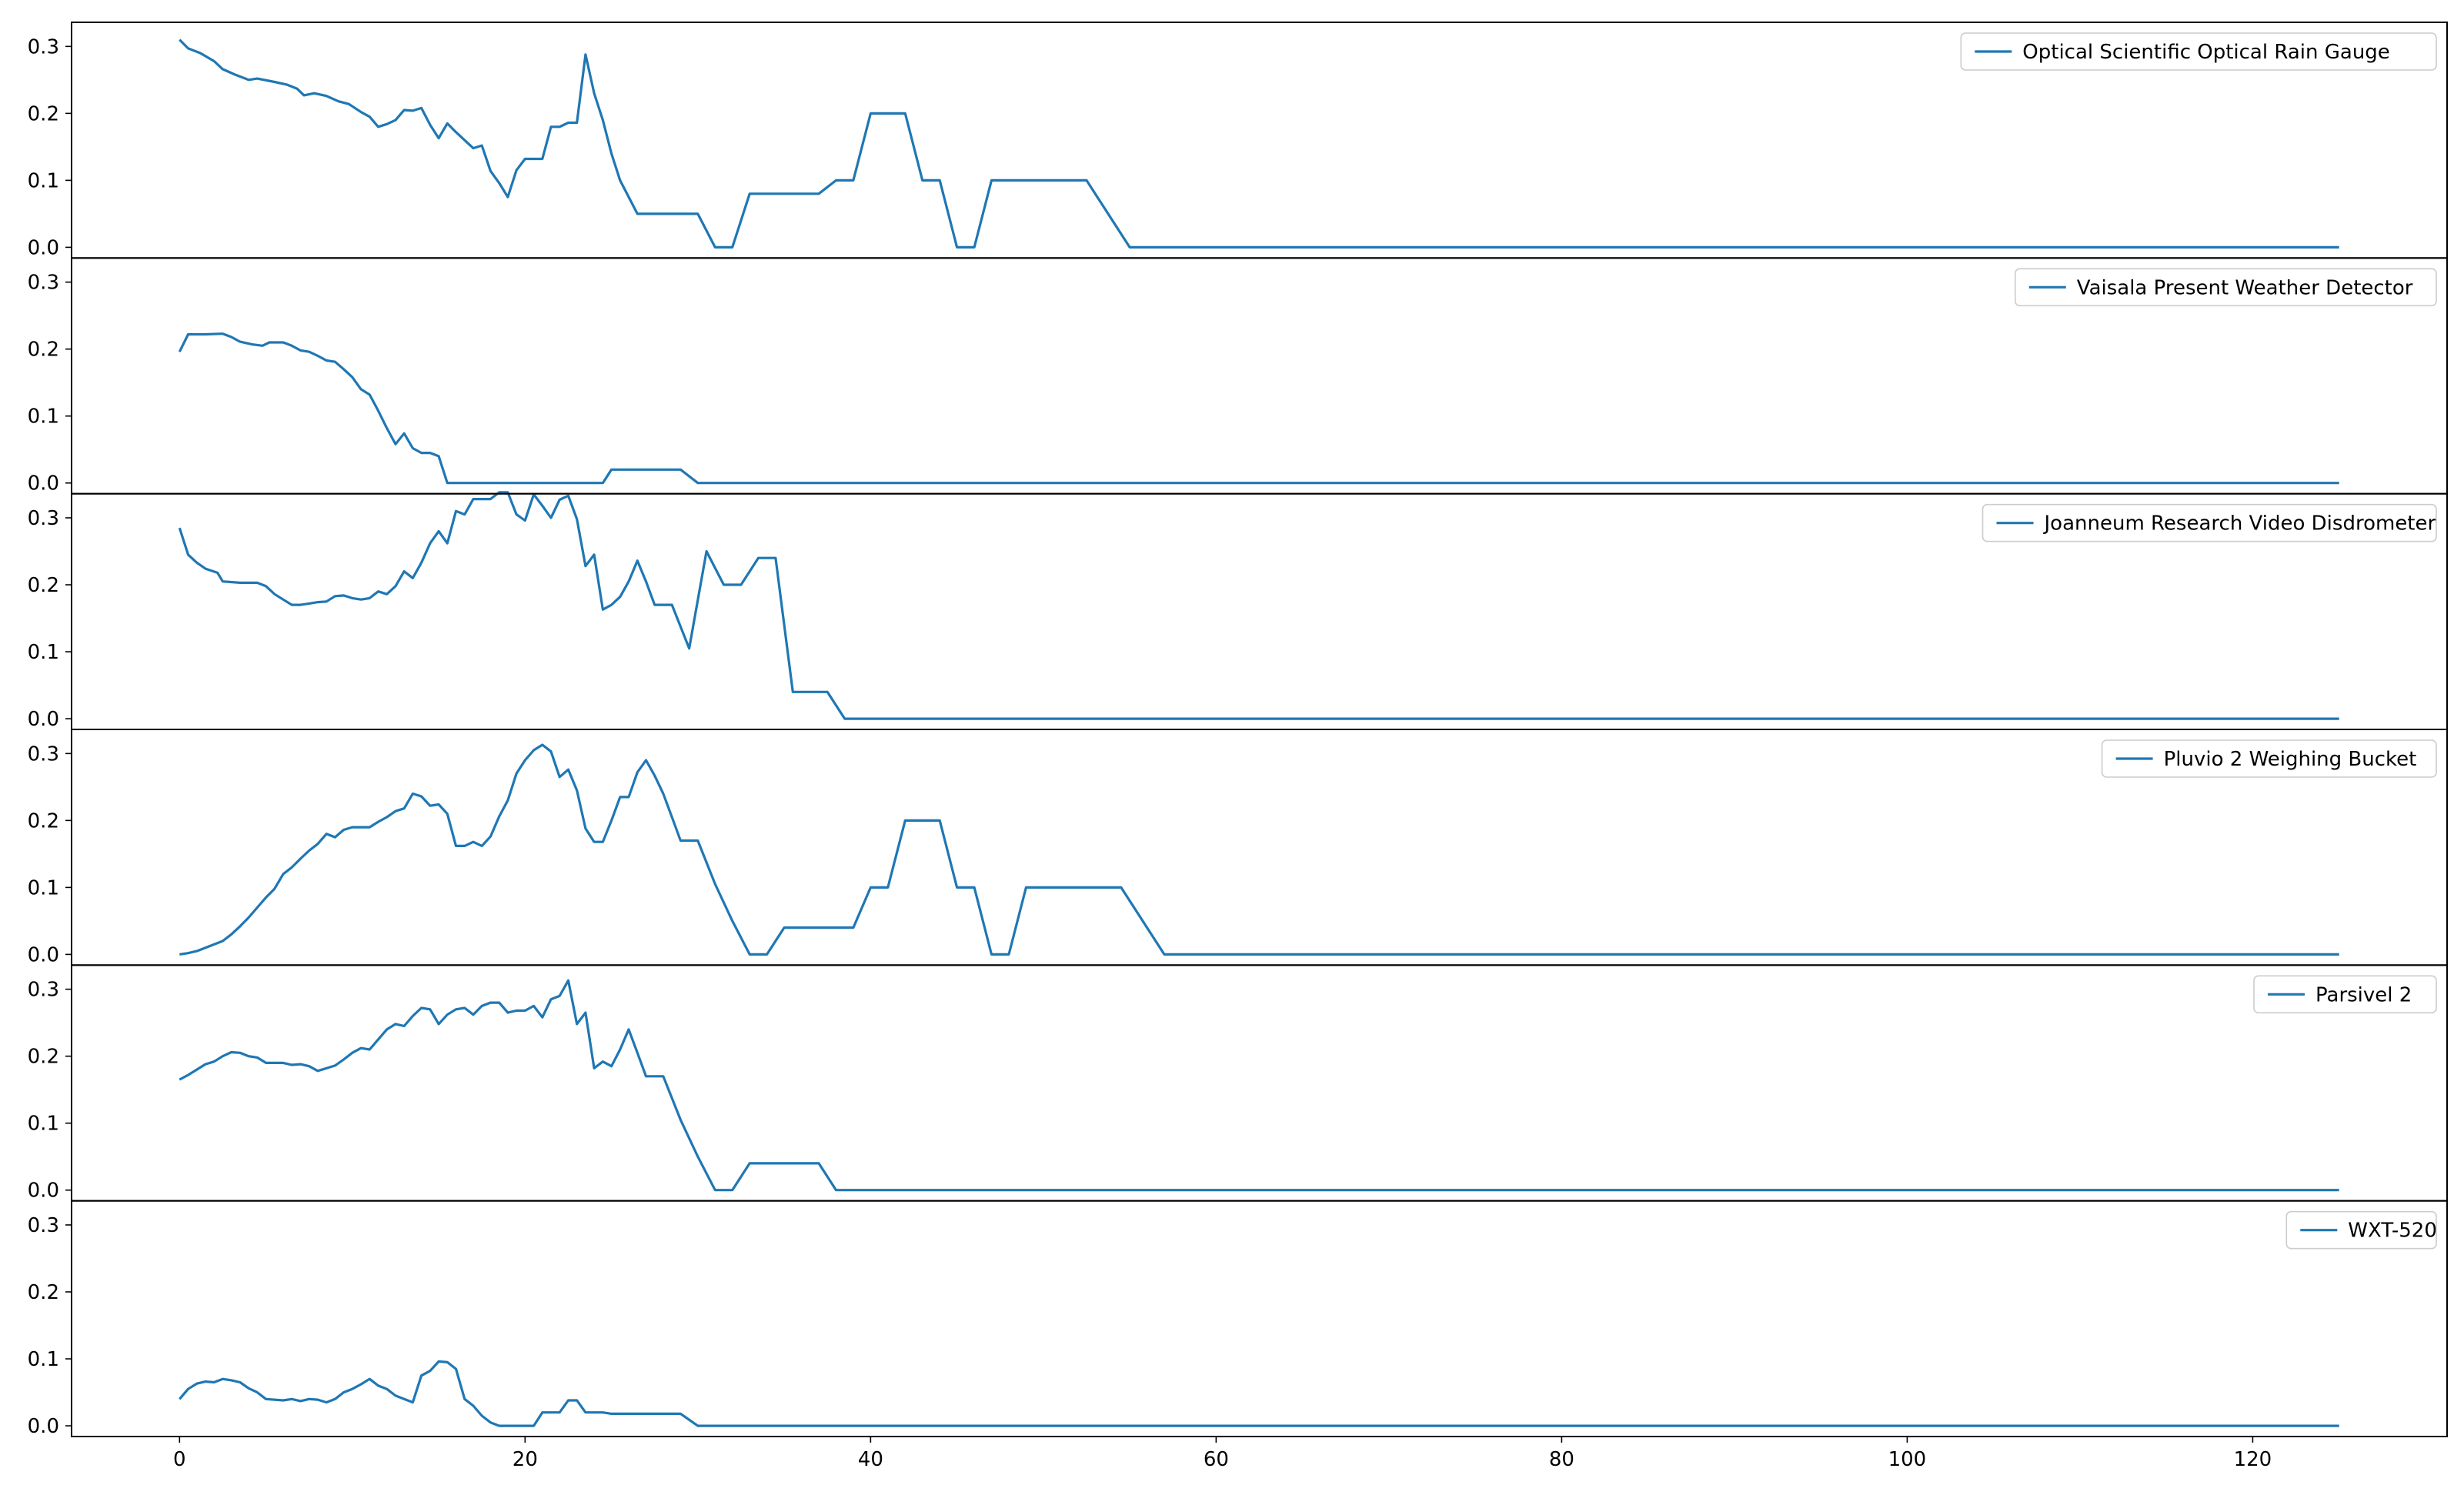 The width and height of the screenshot is (2464, 1495). What do you see at coordinates (870, 1459) in the screenshot?
I see `x-tick-label: 40` at bounding box center [870, 1459].